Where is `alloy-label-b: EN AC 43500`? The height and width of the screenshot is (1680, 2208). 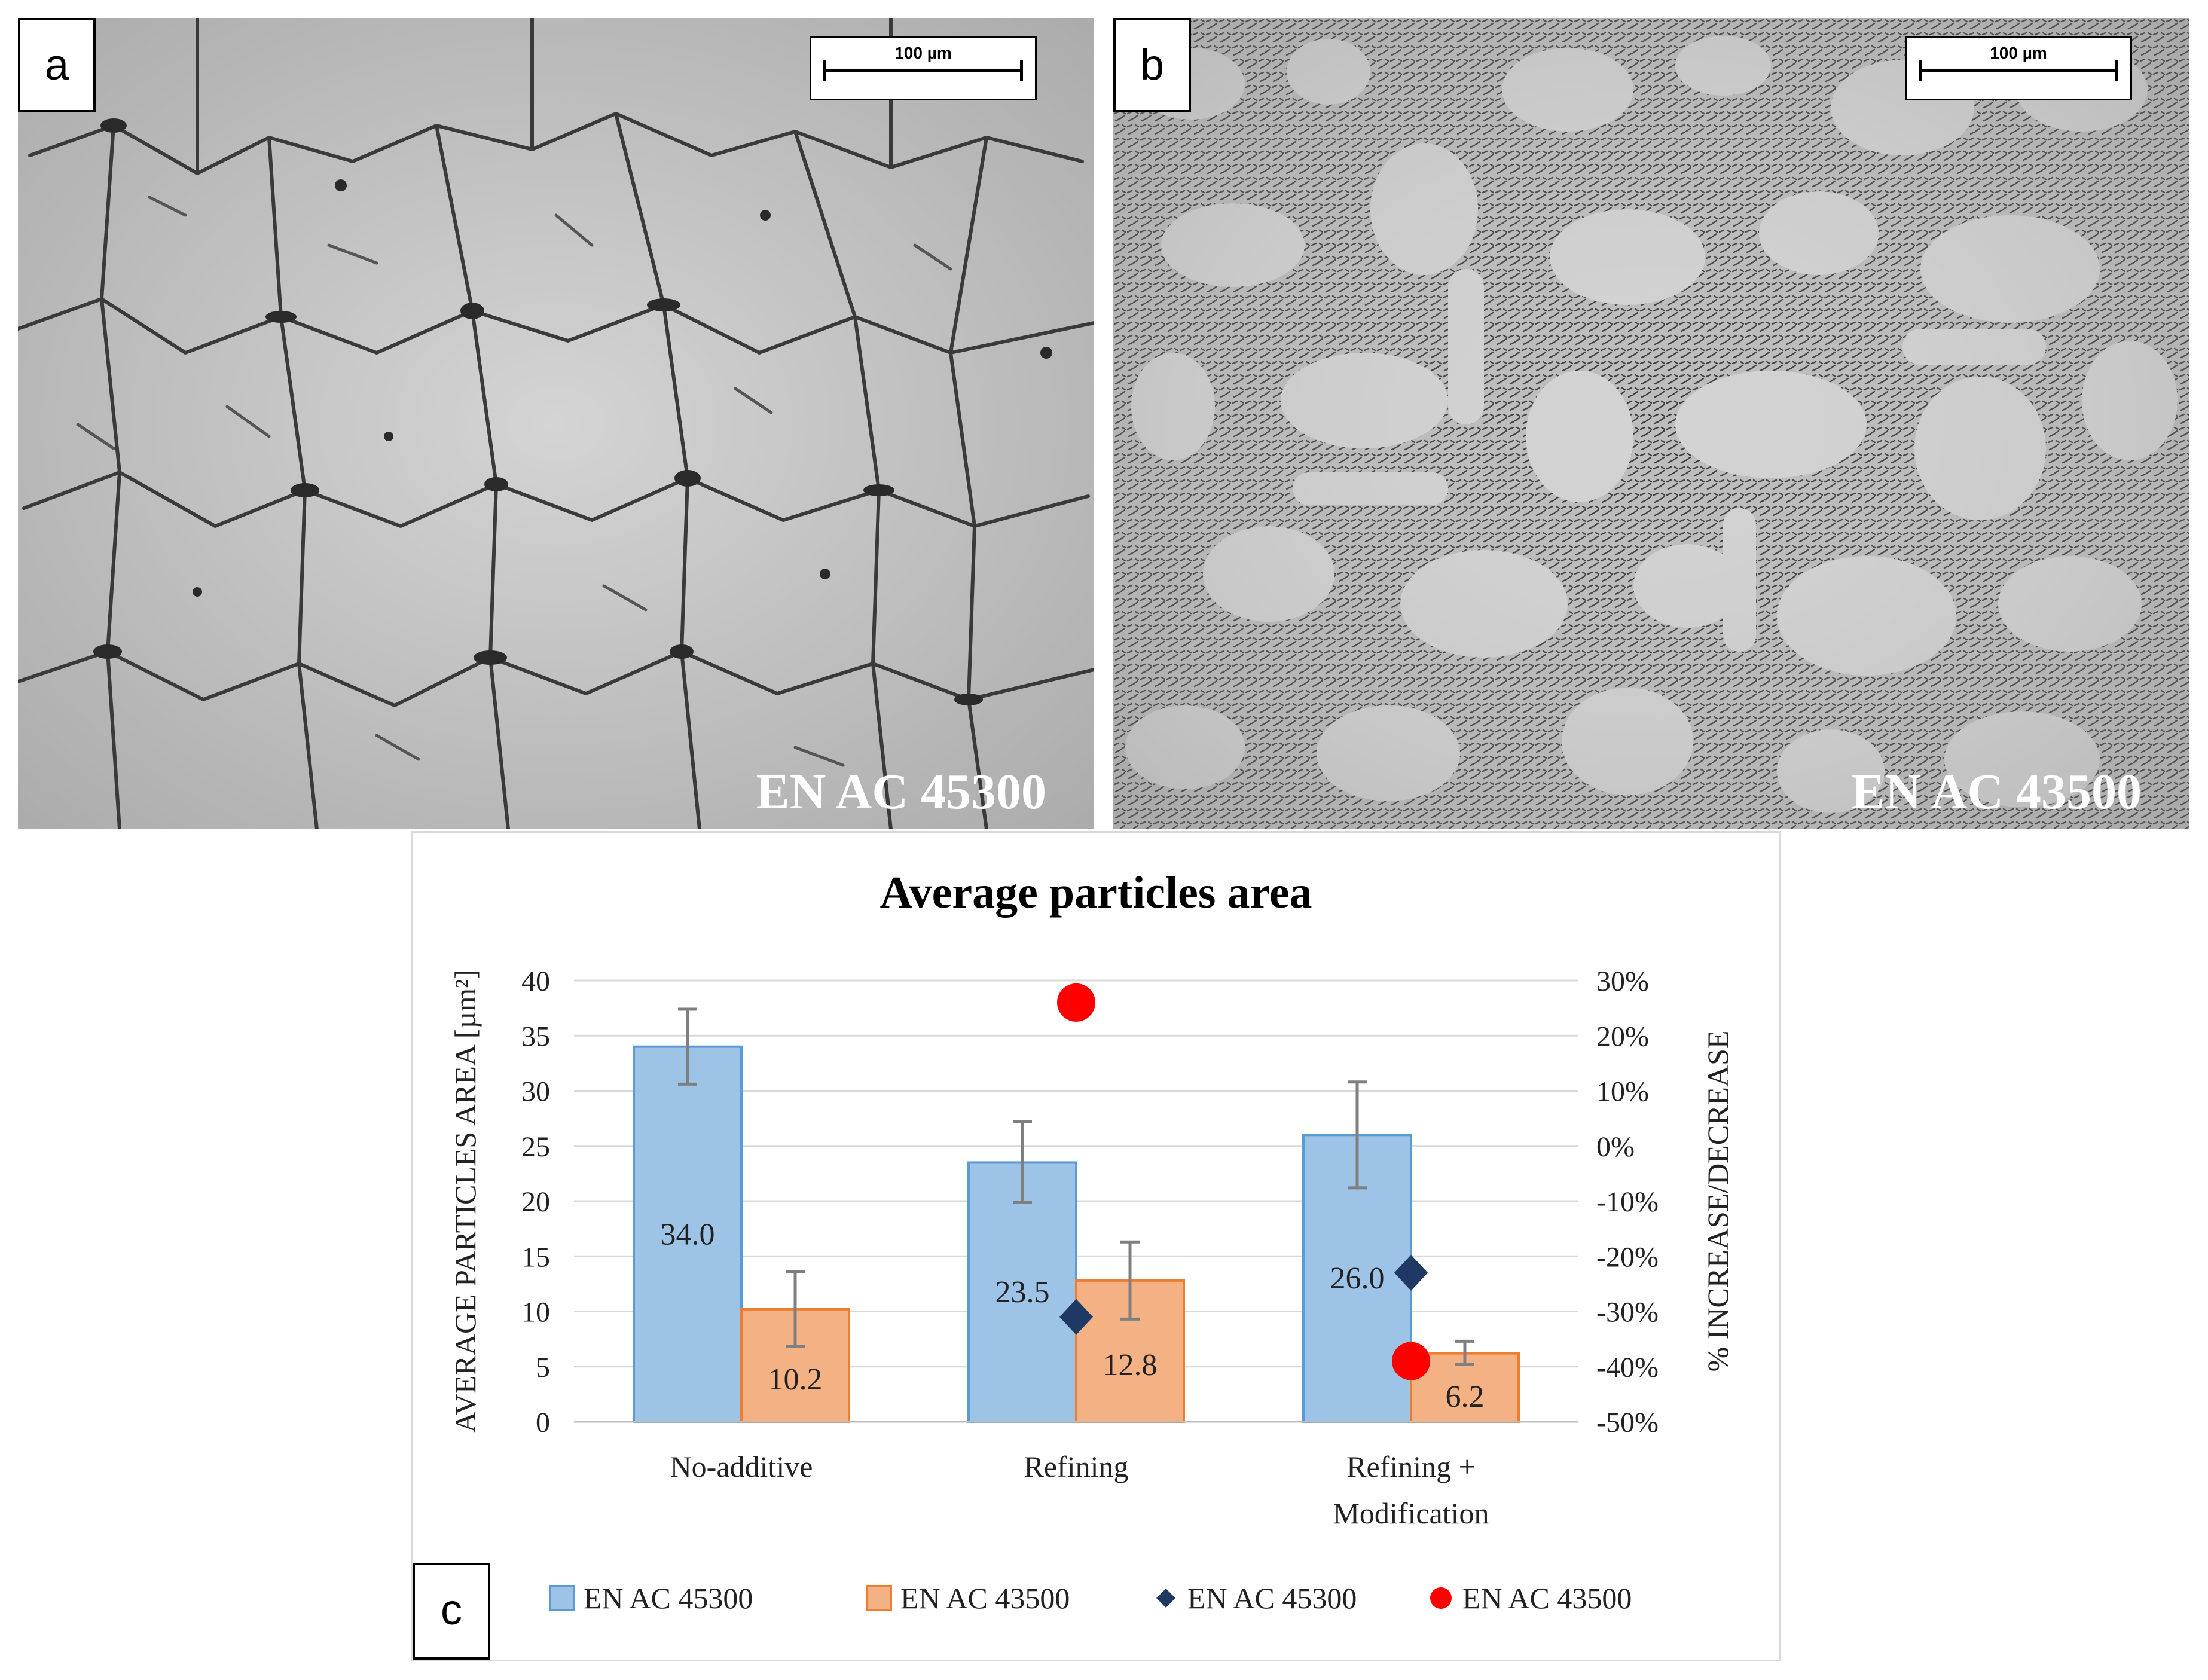
alloy-label-b: EN AC 43500 is located at coordinates (1996, 792).